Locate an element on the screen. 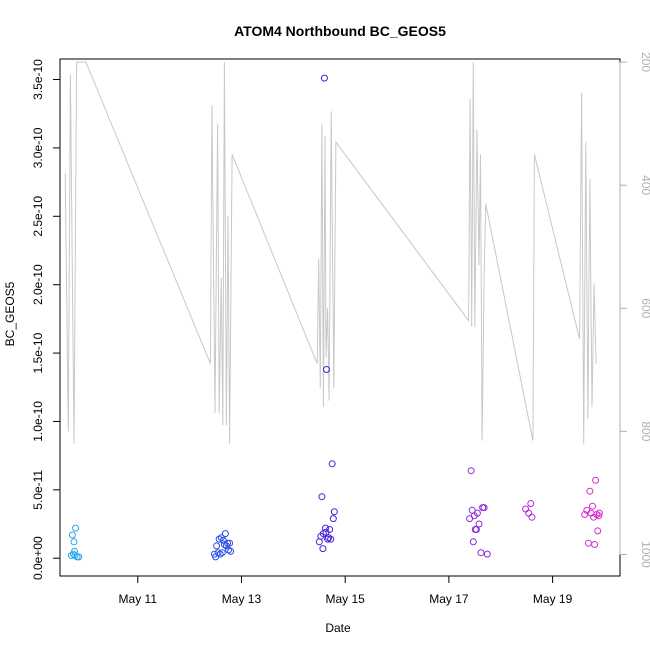 Image resolution: width=650 pixels, height=650 pixels. y-tick-label: 1.0e-10 is located at coordinates (38, 421).